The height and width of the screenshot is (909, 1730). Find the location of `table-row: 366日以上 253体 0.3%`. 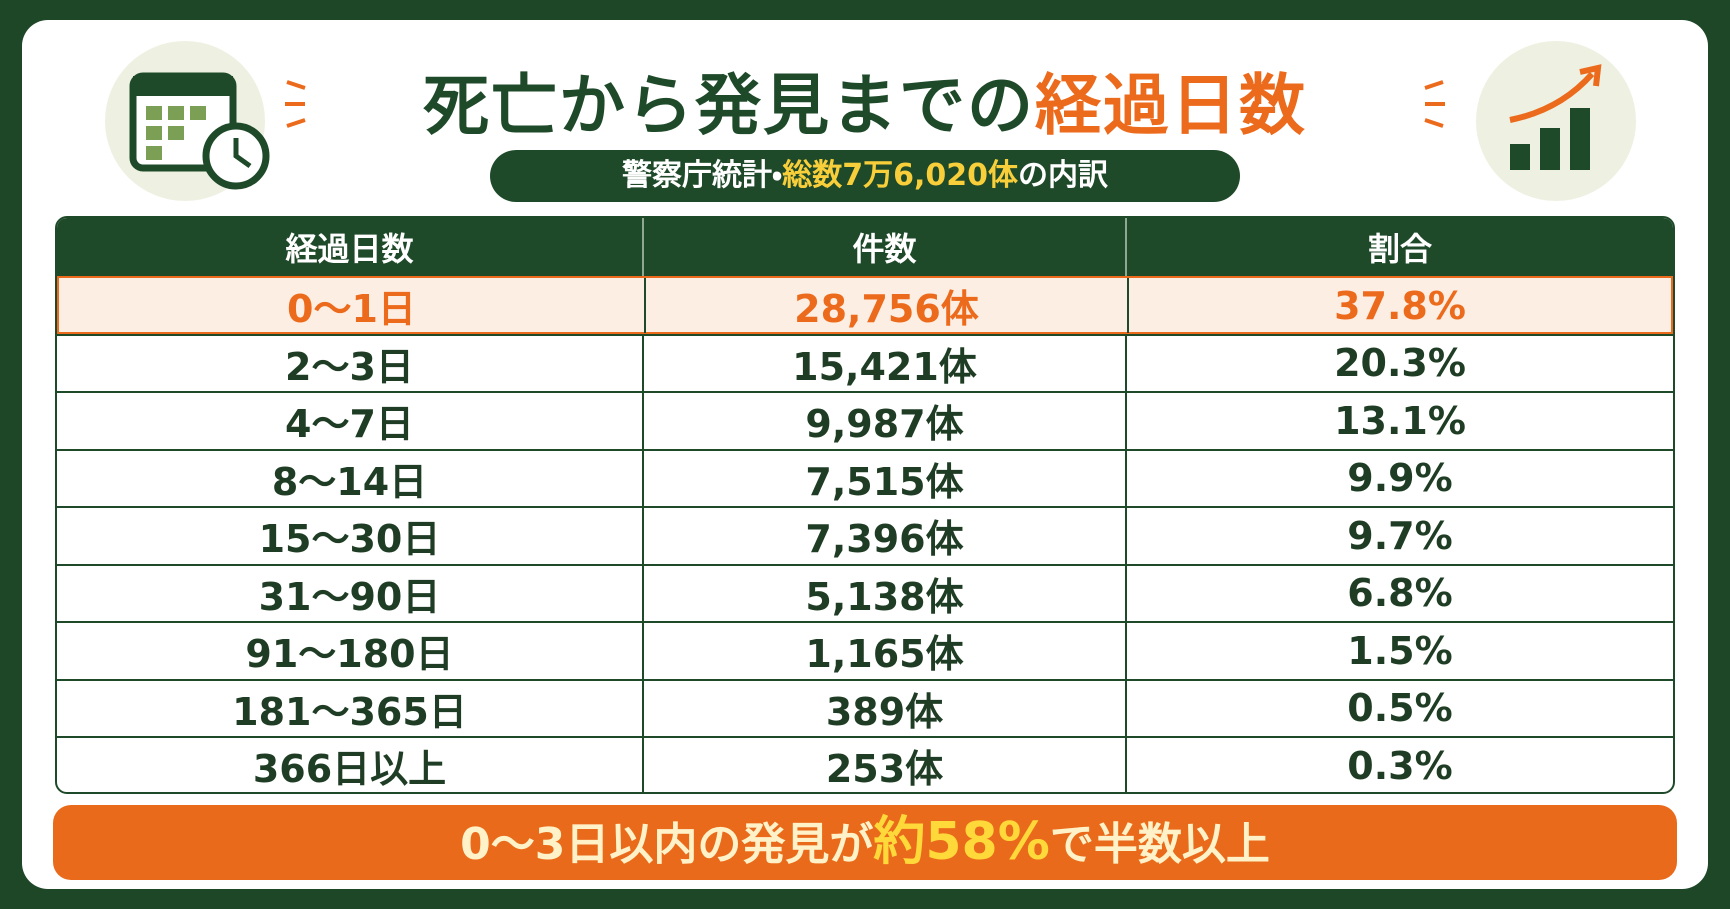

table-row: 366日以上 253体 0.3% is located at coordinates (865, 764).